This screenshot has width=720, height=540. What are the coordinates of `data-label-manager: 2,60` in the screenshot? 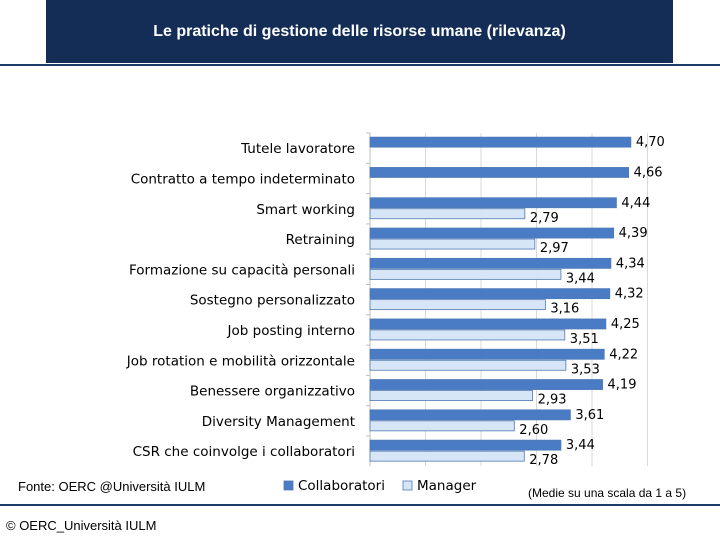 It's located at (533, 430).